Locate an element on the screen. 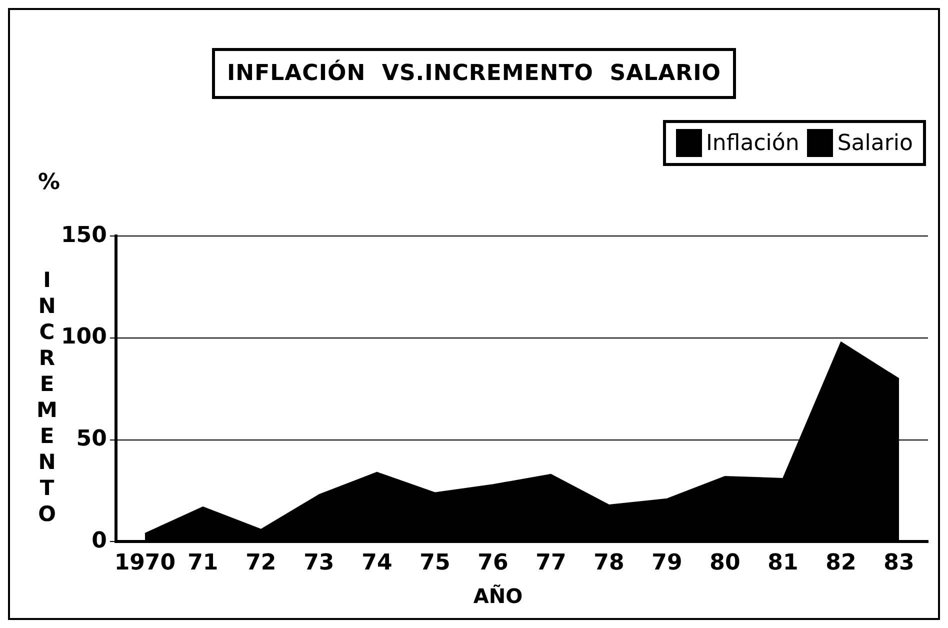  x-tick-label: 1970 is located at coordinates (145, 563).